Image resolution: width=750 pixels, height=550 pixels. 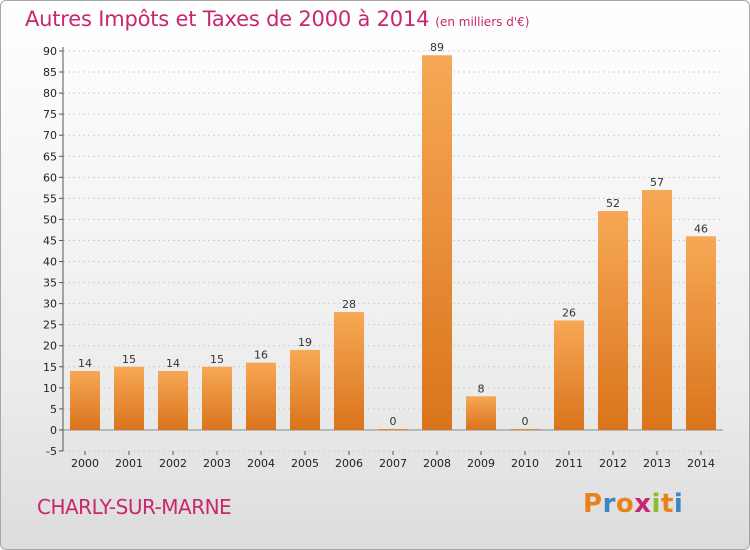 I want to click on y-tick-label: 50, so click(x=50, y=219).